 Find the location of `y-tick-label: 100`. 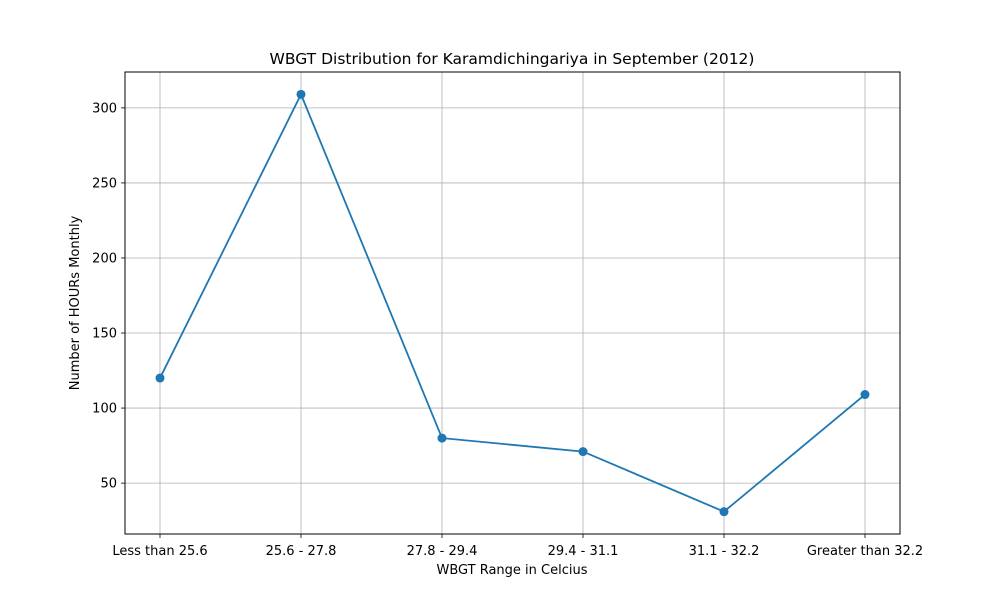

y-tick-label: 100 is located at coordinates (104, 409).